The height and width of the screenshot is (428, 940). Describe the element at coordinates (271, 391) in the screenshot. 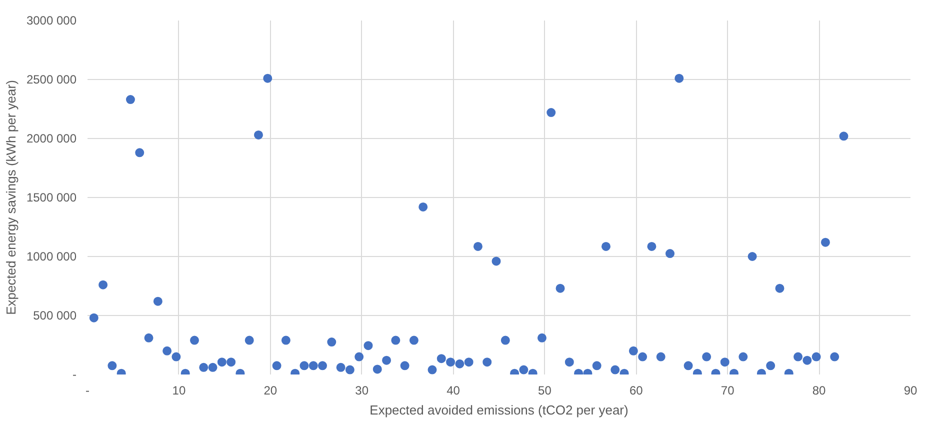

I see `x-tick-label: 20` at that location.